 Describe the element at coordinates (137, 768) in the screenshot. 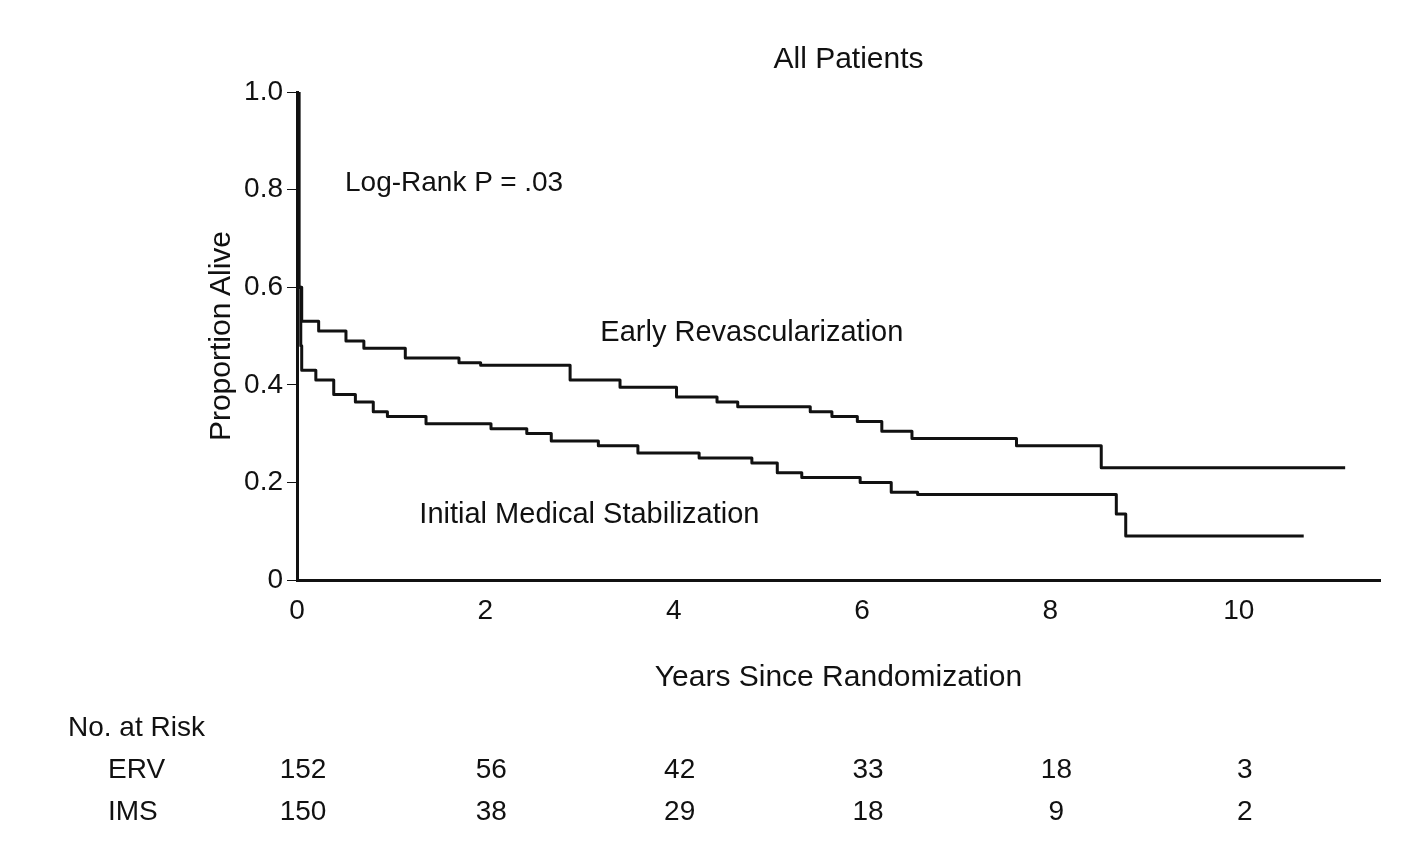

I see `text: ERV` at that location.